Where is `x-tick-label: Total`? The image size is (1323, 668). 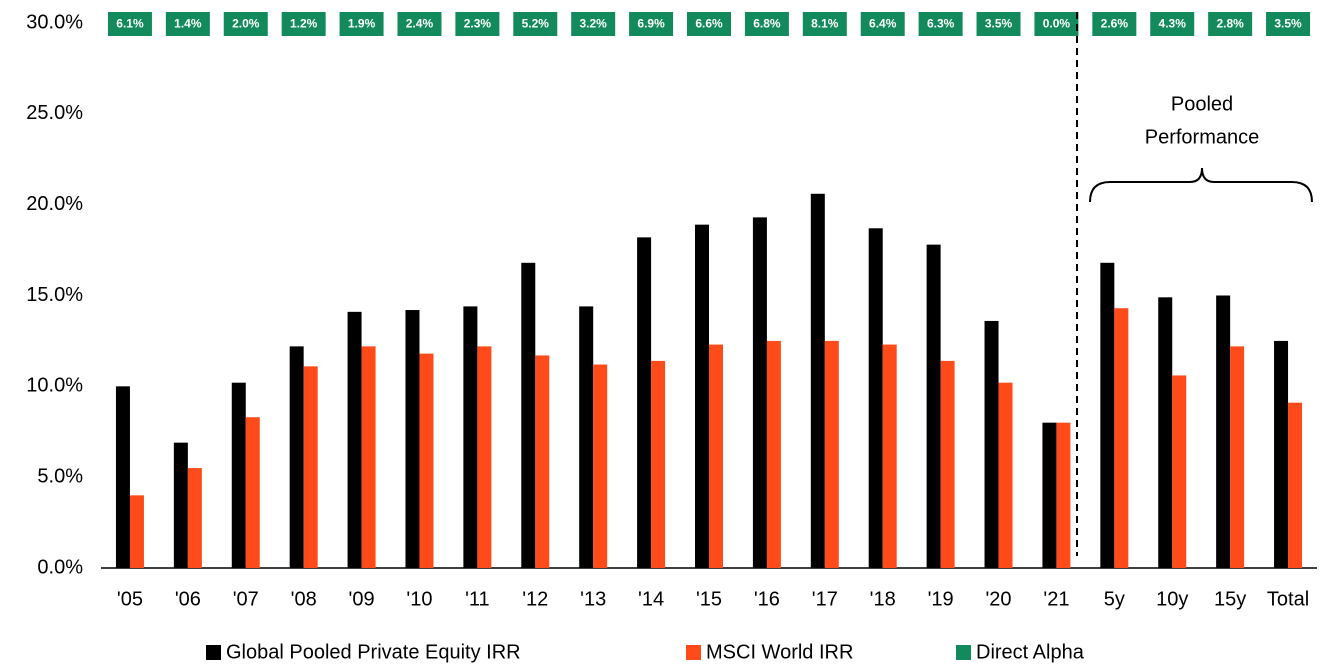
x-tick-label: Total is located at coordinates (1288, 599).